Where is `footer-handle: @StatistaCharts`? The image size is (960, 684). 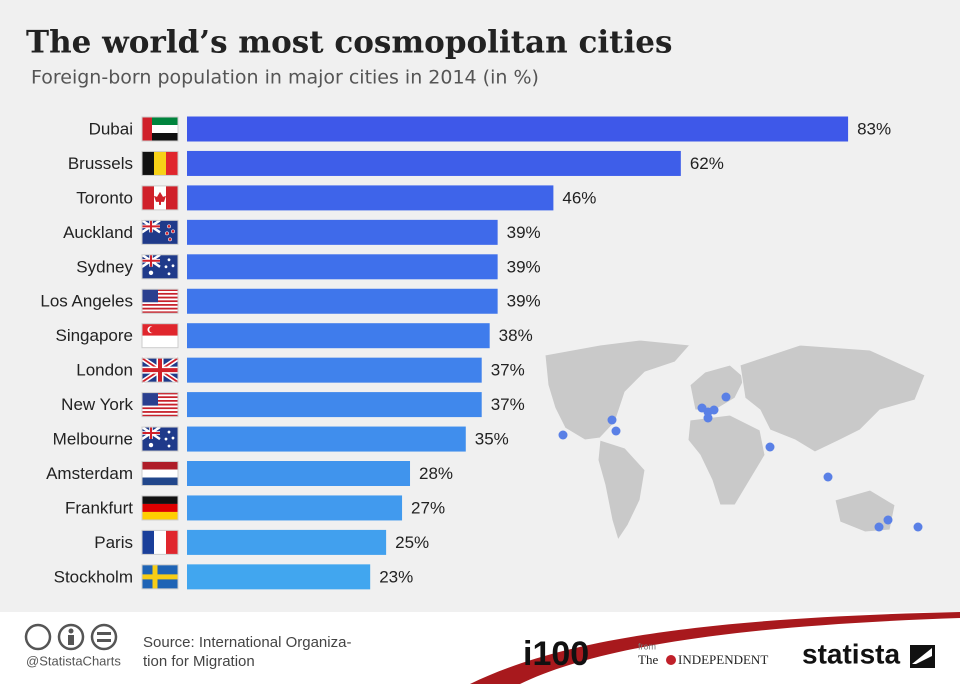 footer-handle: @StatistaCharts is located at coordinates (73, 660).